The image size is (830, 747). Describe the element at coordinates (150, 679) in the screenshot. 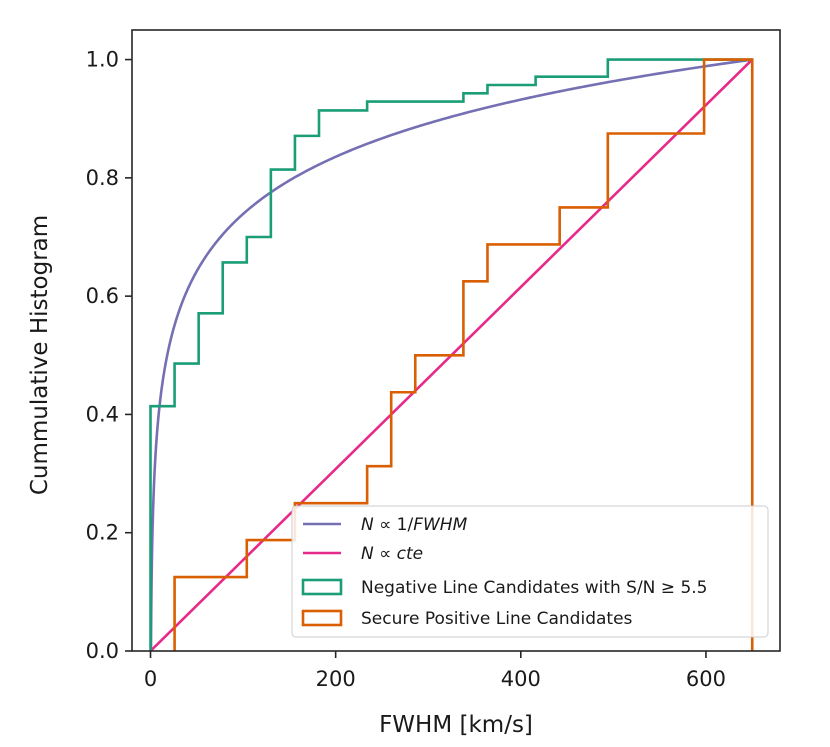

I see `x-tick-label: 0` at that location.